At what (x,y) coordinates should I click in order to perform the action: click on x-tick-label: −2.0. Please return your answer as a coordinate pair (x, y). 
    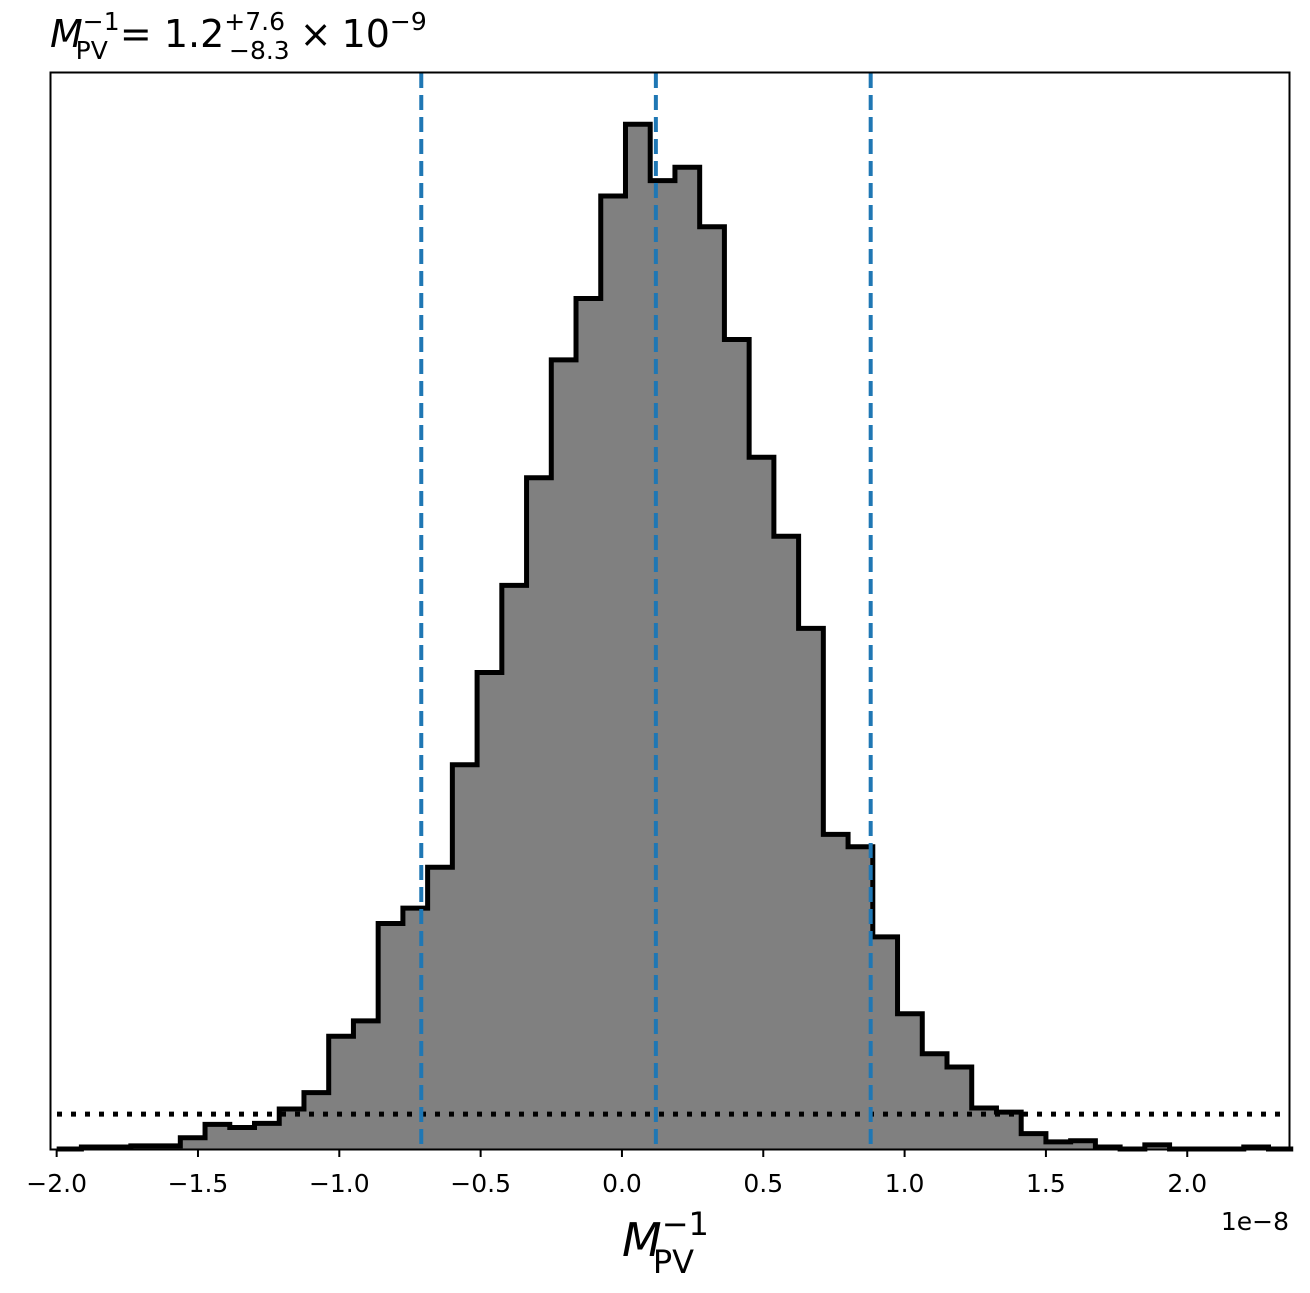
    Looking at the image, I should click on (56, 1183).